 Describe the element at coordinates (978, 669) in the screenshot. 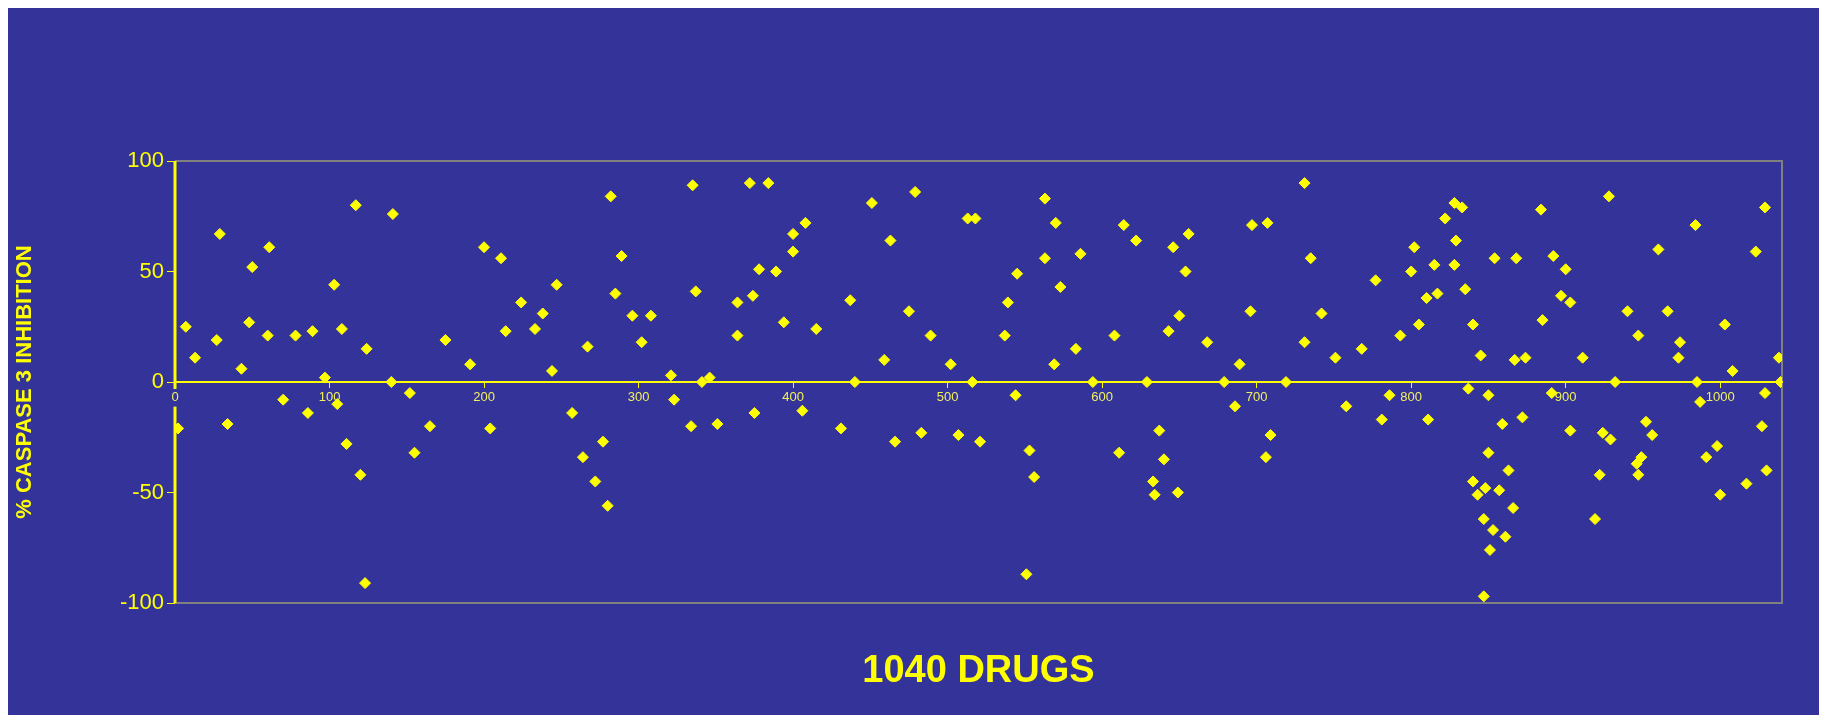

I see `x-axis-title: 1040 DRUGS` at that location.